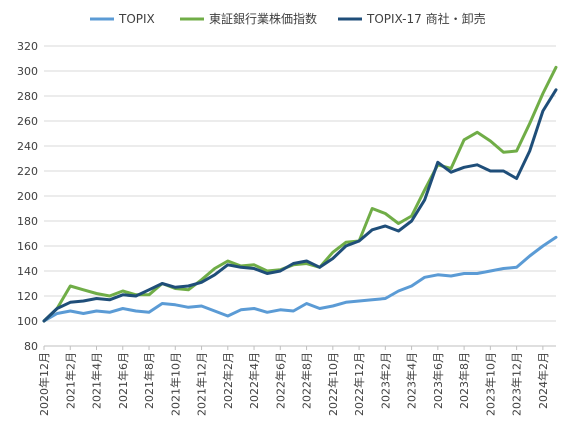 This screenshot has width=567, height=432. I want to click on x-tick-label: 2021年4月, so click(97, 380).